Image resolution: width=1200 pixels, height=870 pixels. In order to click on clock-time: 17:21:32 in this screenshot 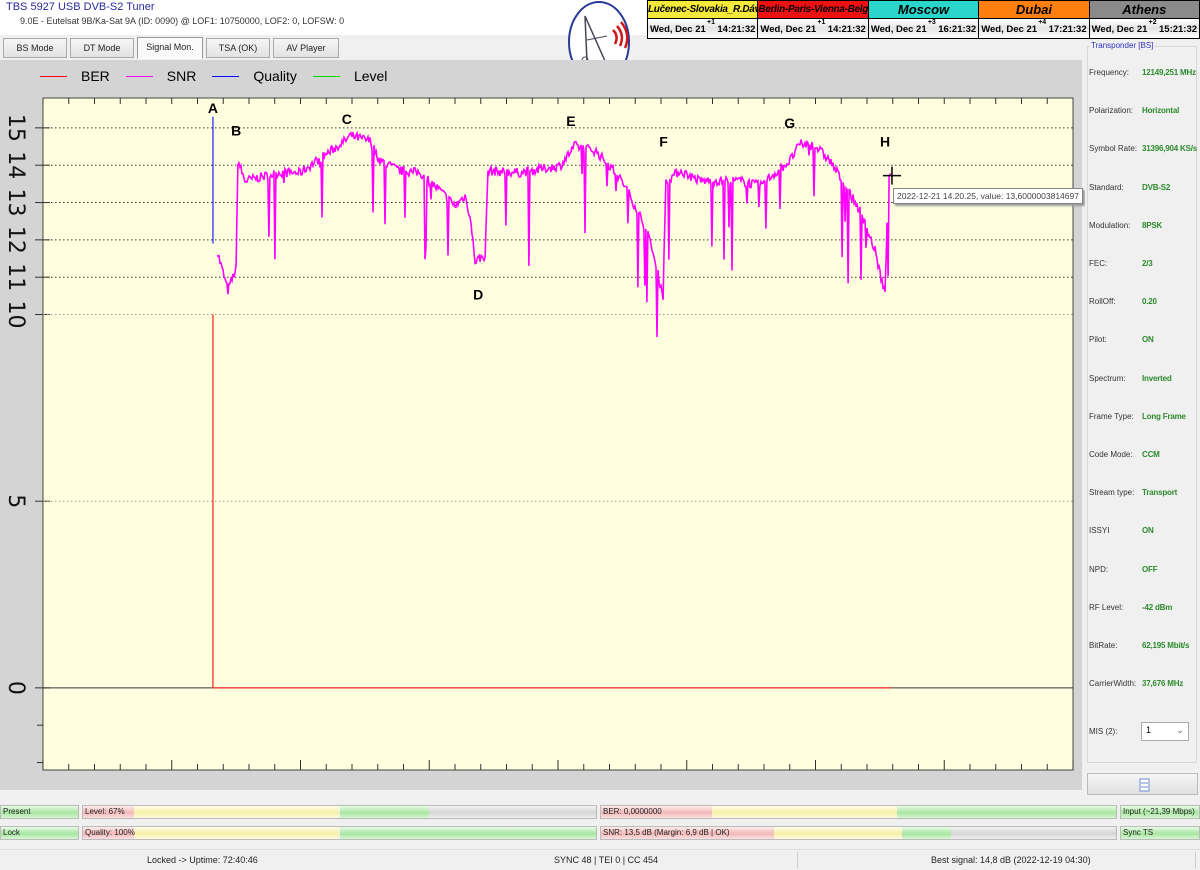, I will do `click(1067, 29)`.